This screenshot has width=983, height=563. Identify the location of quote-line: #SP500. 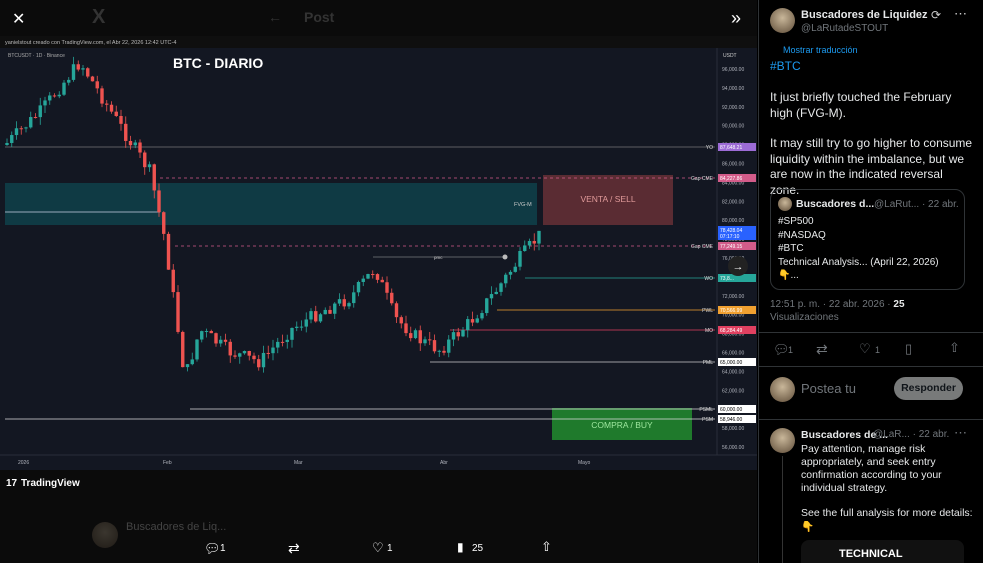
(796, 221).